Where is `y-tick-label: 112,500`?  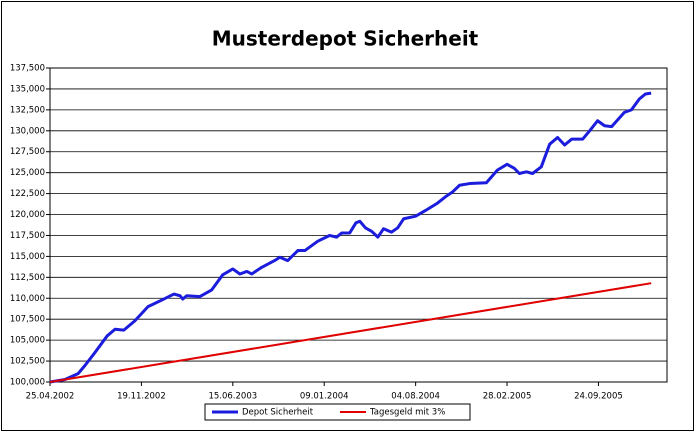
y-tick-label: 112,500 is located at coordinates (27, 278).